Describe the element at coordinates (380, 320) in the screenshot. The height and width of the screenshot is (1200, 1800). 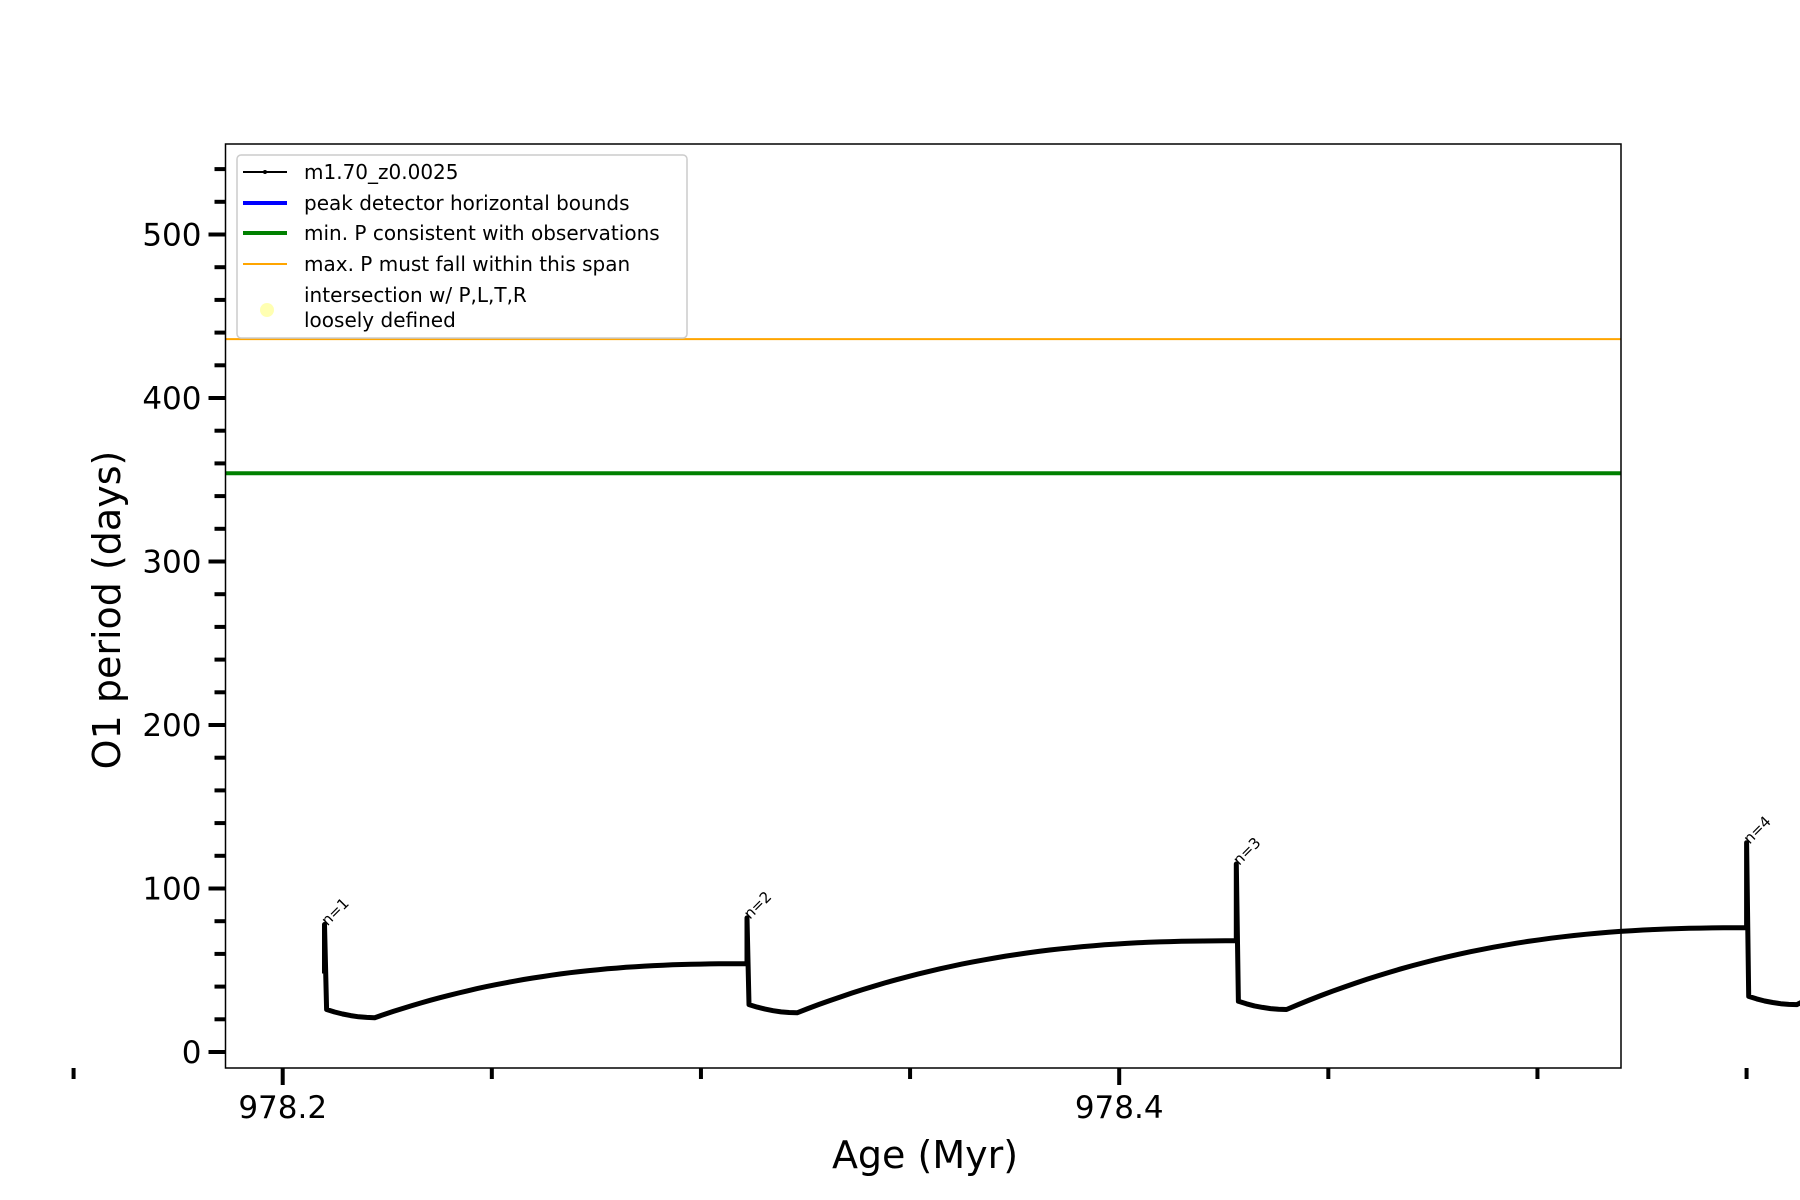
I see `legend-label-intersection-line2: loosely defined` at that location.